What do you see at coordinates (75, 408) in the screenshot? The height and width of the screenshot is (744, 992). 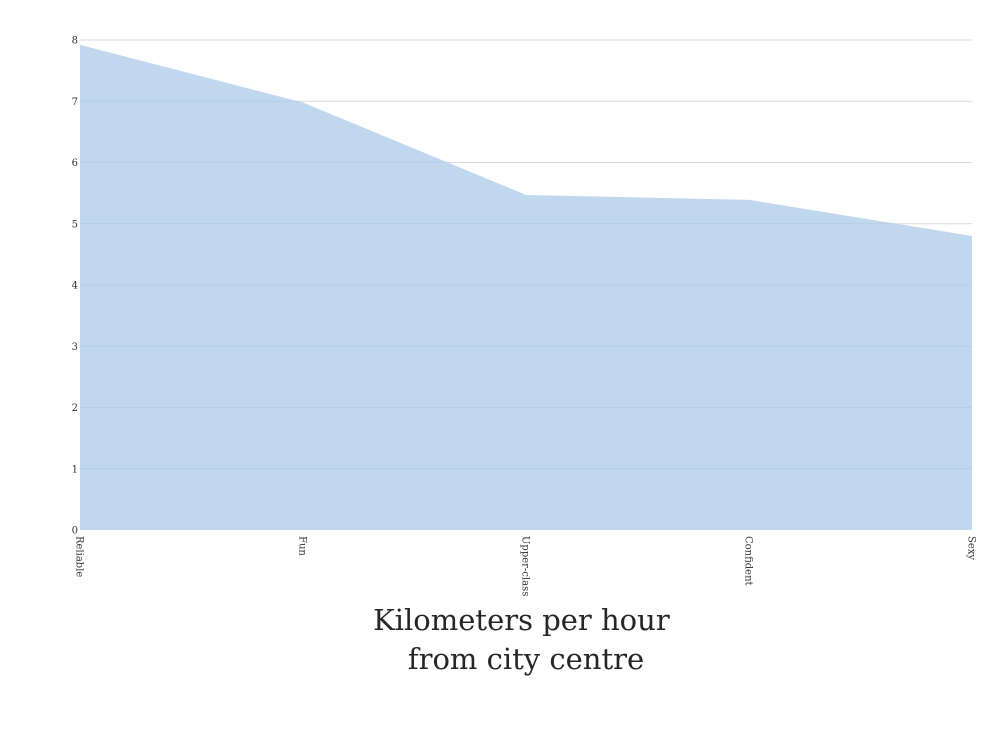 I see `y-tick-label: 2` at bounding box center [75, 408].